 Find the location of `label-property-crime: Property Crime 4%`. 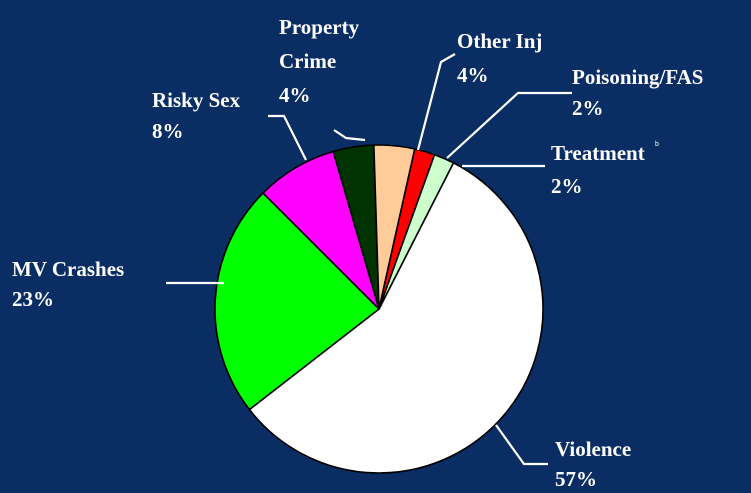

label-property-crime: Property Crime 4% is located at coordinates (319, 61).